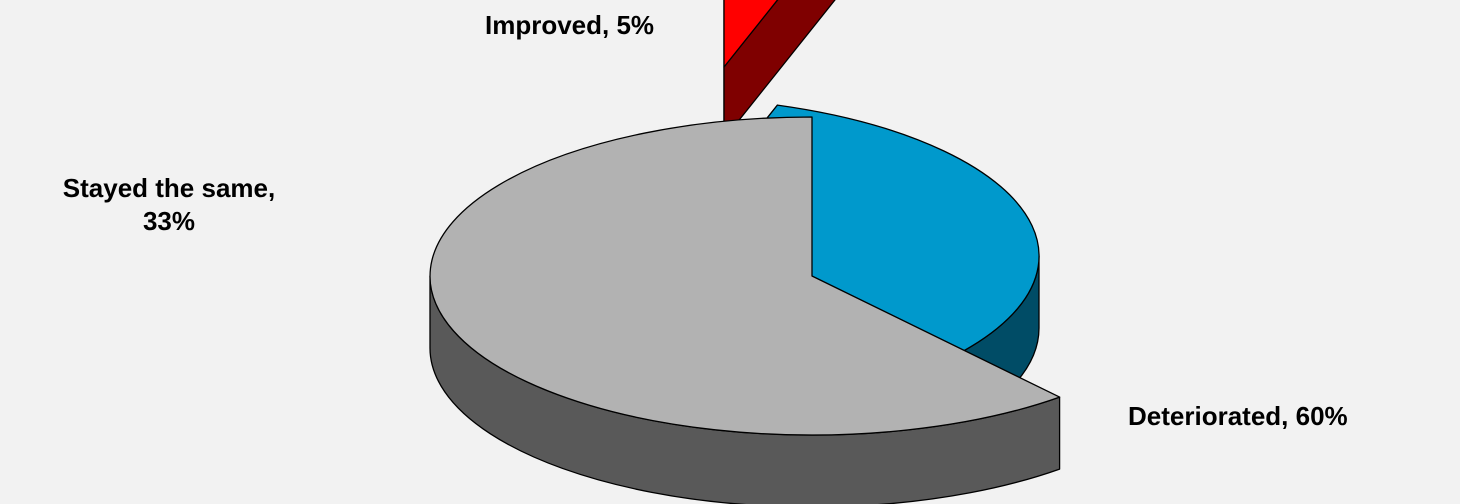 The image size is (1460, 504). I want to click on slice-label-stayed-the-same: Stayed the same, 33%, so click(169, 205).